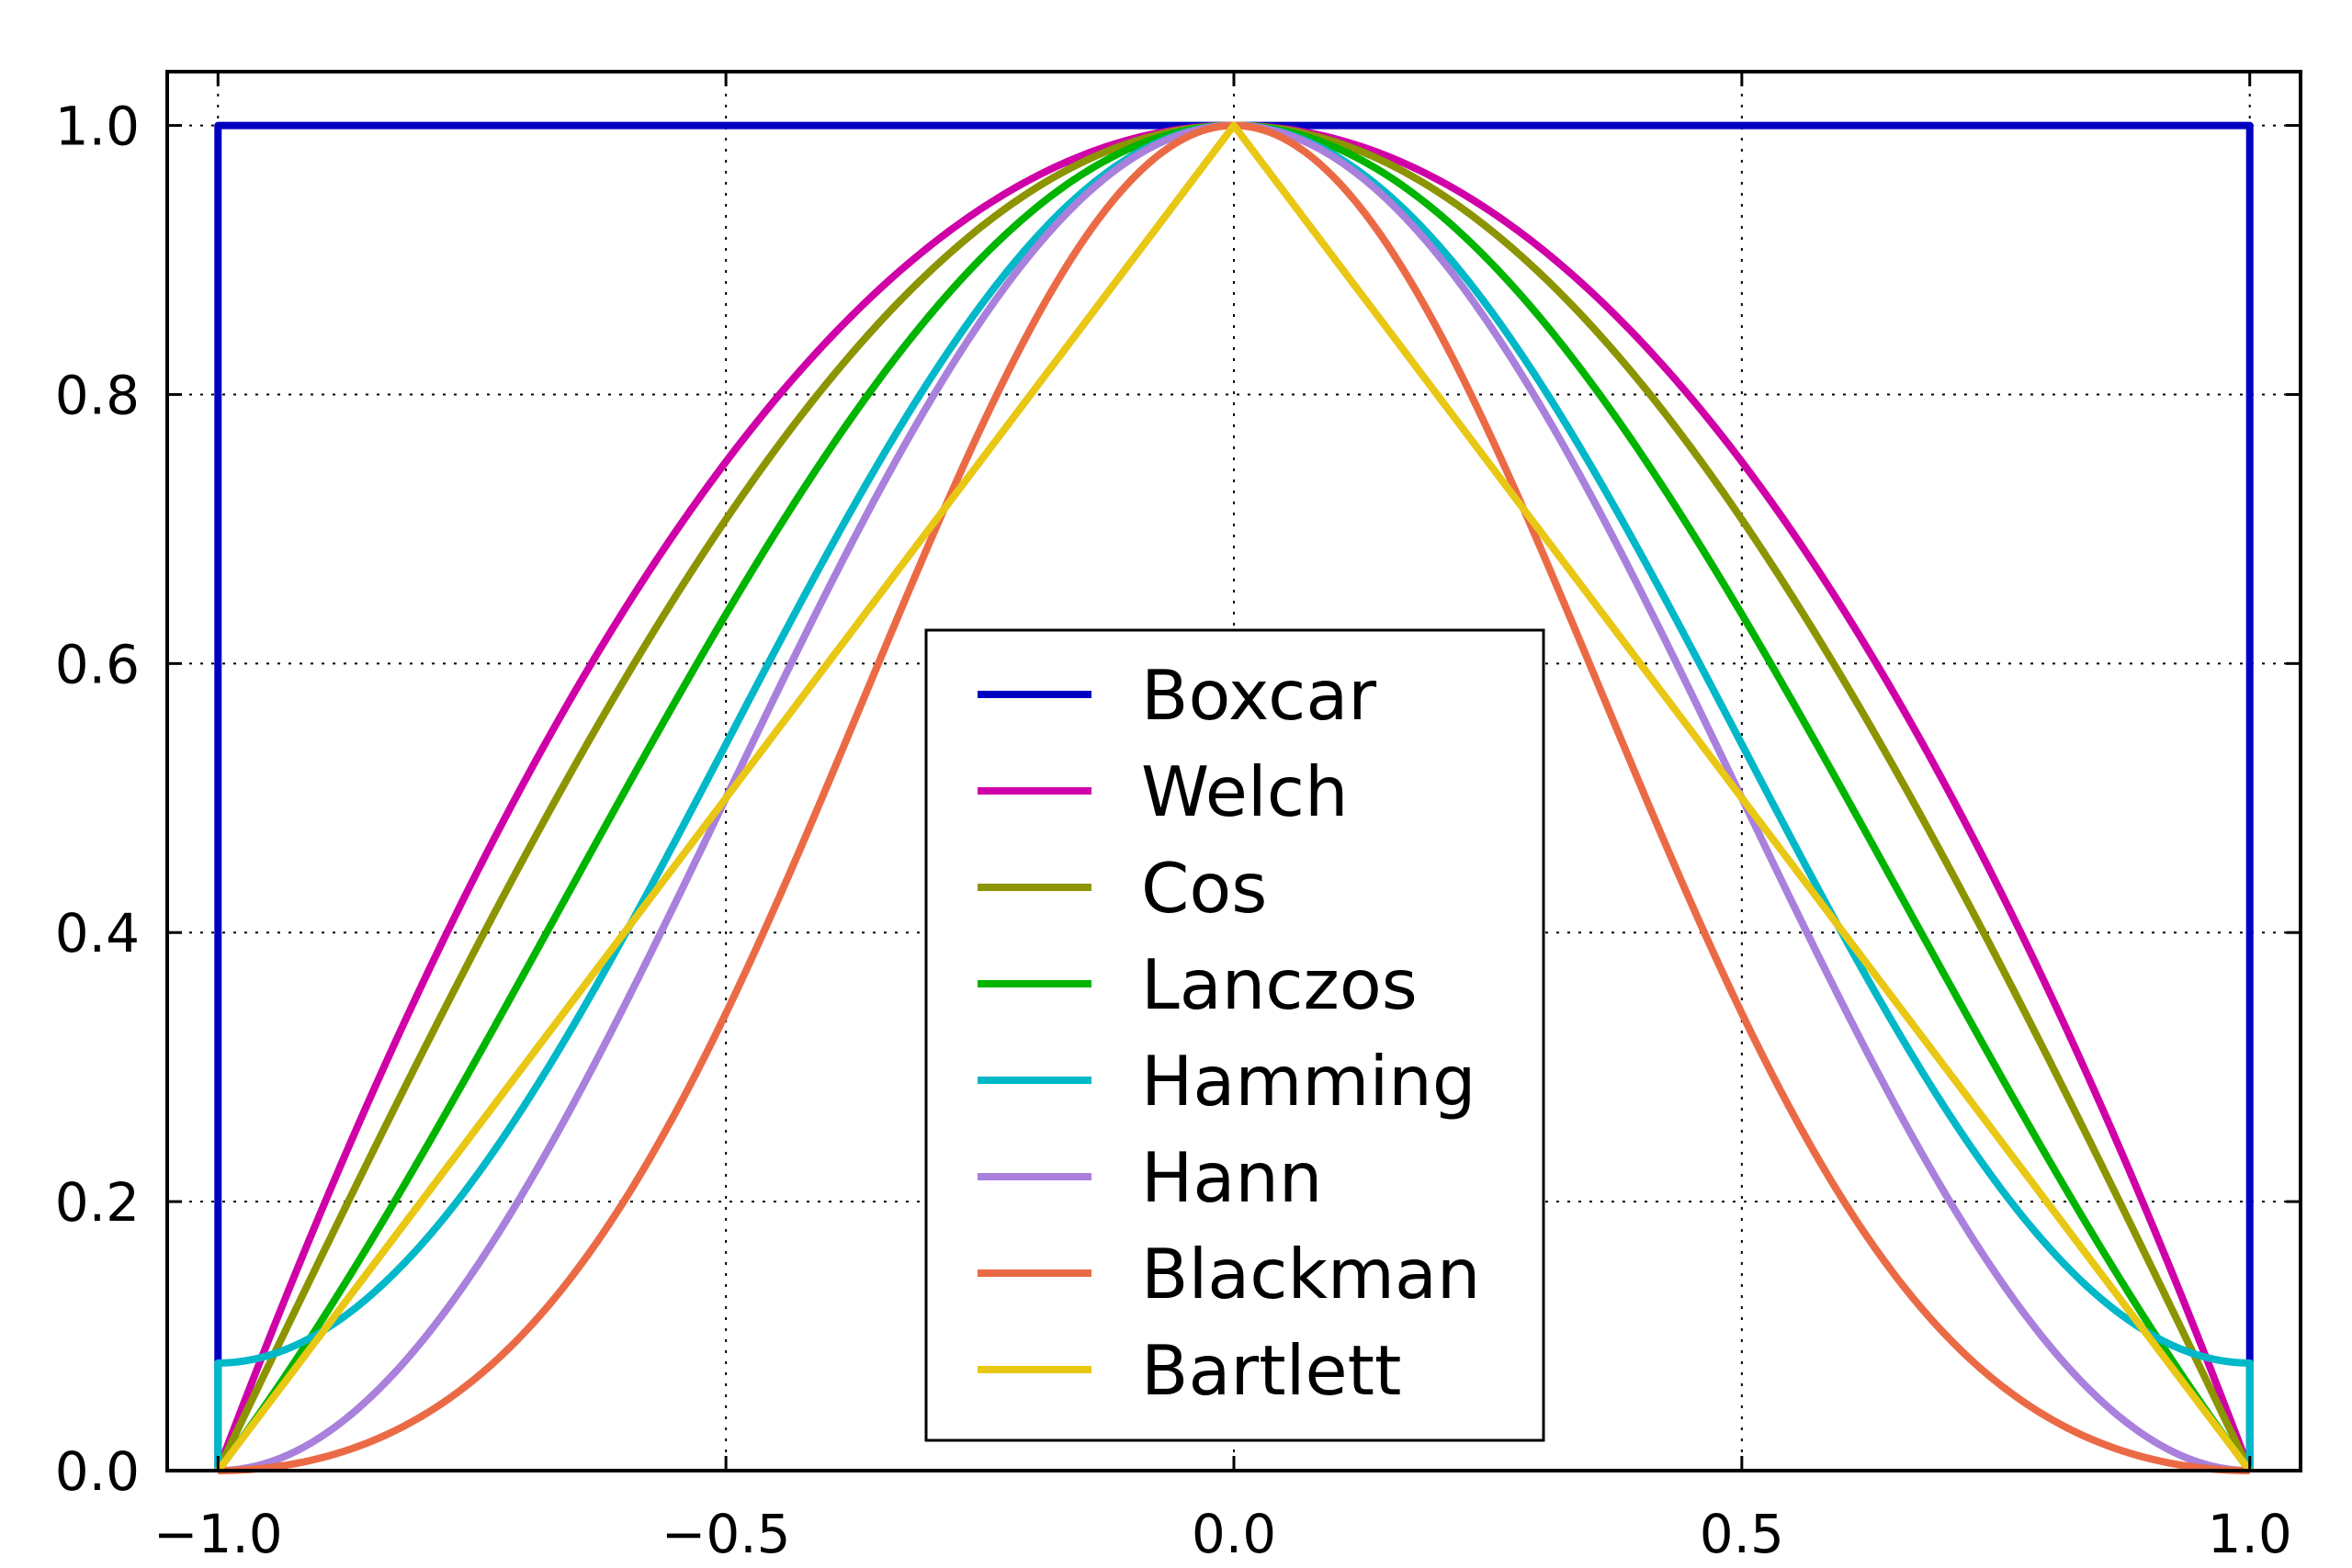 This screenshot has width=2352, height=1568. What do you see at coordinates (2250, 1534) in the screenshot?
I see `x-tick-label: 1.0` at bounding box center [2250, 1534].